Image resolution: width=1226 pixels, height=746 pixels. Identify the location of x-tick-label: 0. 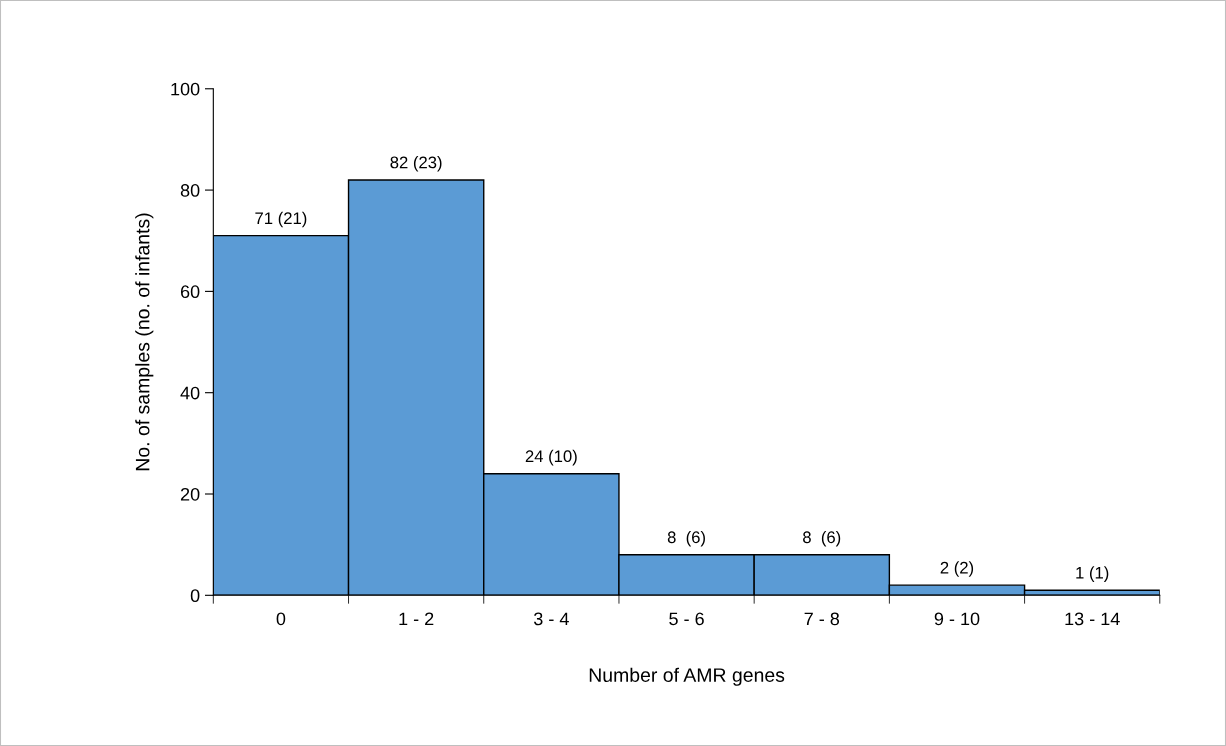
(281, 619).